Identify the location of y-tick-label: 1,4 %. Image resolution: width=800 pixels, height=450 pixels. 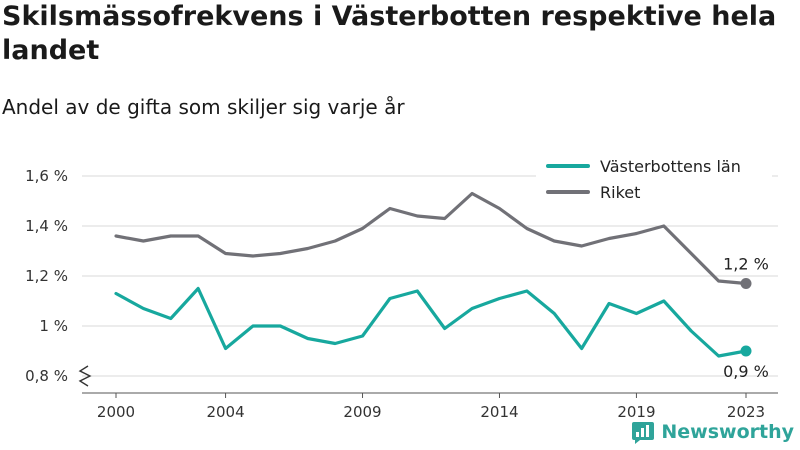
(46, 226).